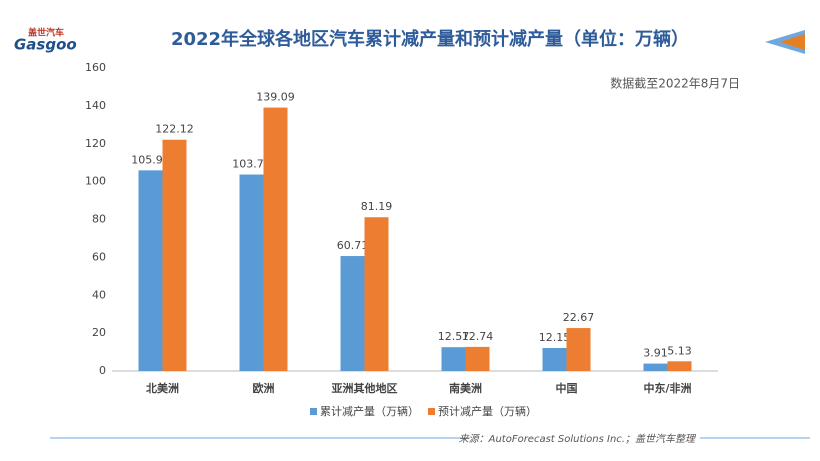 This screenshot has height=461, width=820. Describe the element at coordinates (655, 353) in the screenshot. I see `value-label: 3.91` at that location.